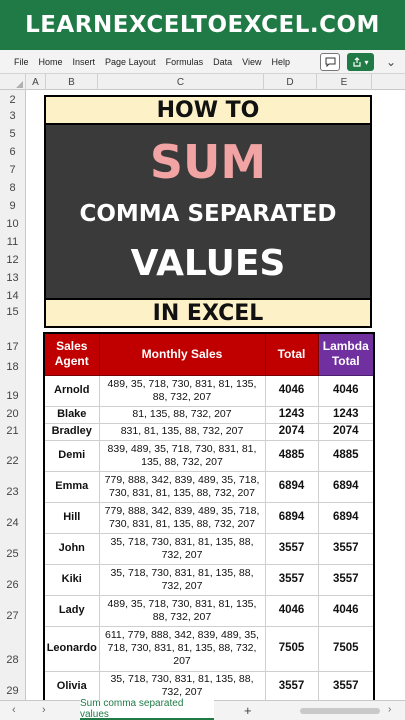 Image resolution: width=405 pixels, height=720 pixels. I want to click on cell-agent: Leonardo, so click(71, 648).